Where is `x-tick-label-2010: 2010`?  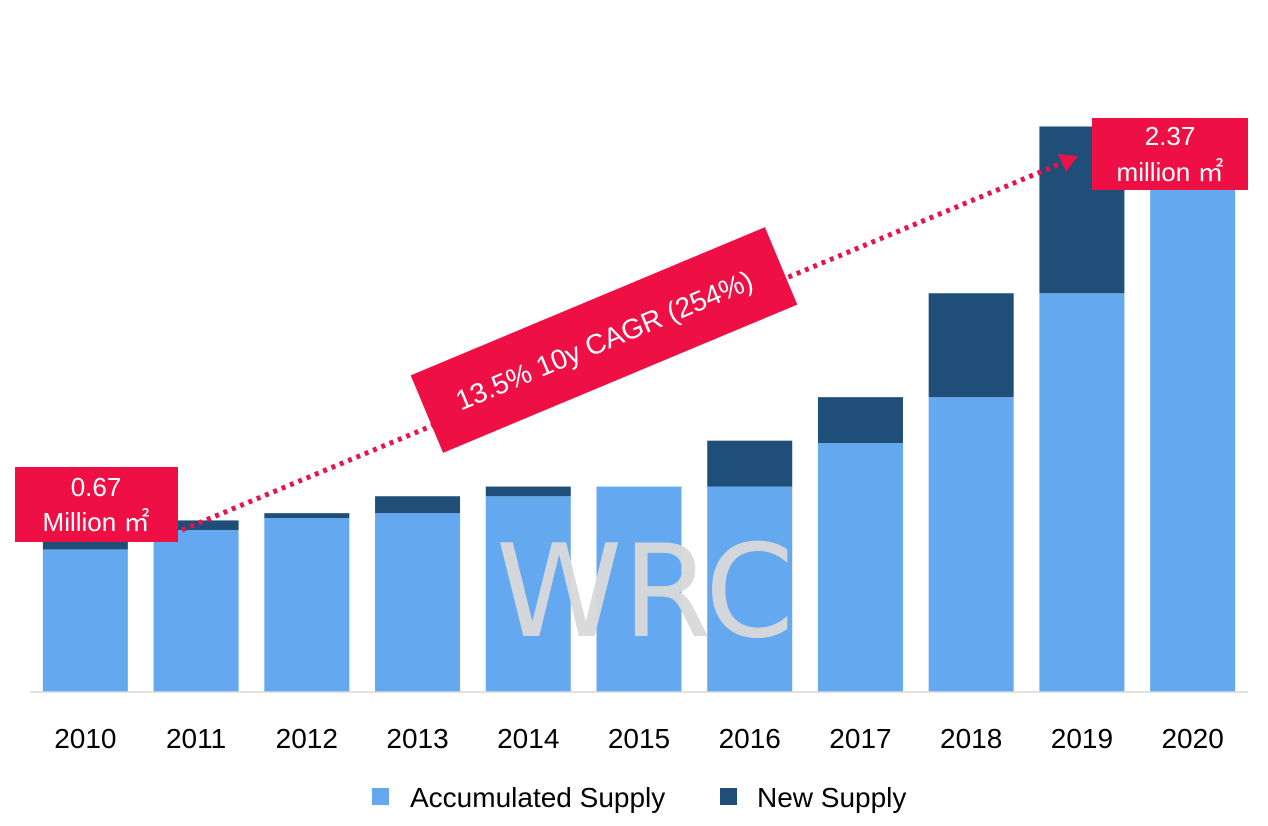
x-tick-label-2010: 2010 is located at coordinates (85, 738).